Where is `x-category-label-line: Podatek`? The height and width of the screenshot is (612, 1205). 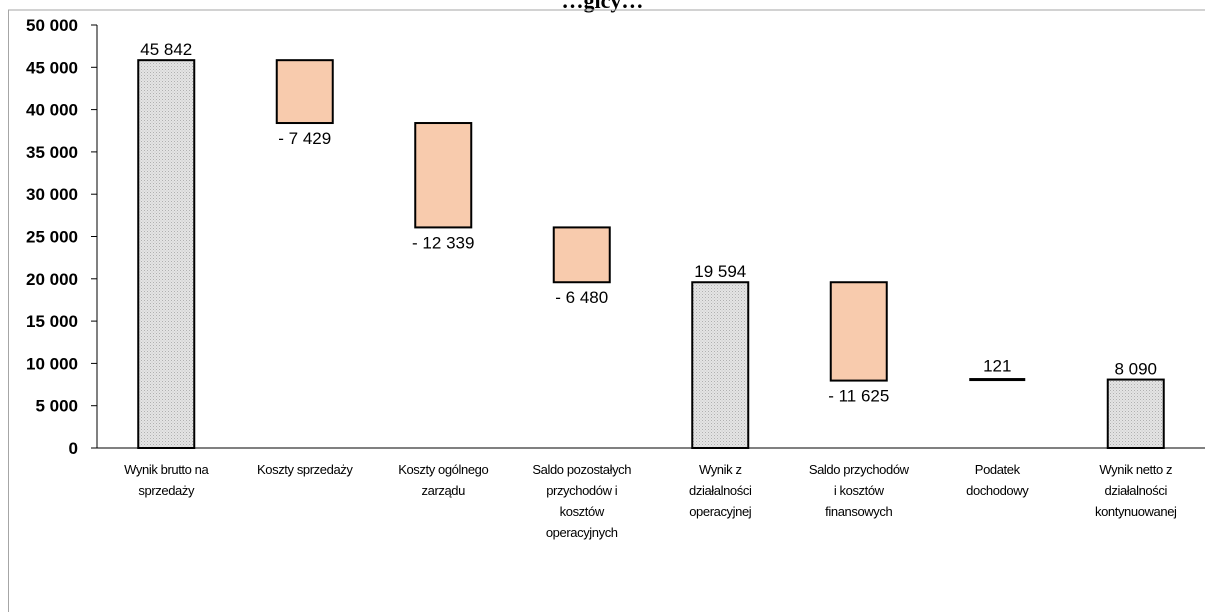
x-category-label-line: Podatek is located at coordinates (998, 469).